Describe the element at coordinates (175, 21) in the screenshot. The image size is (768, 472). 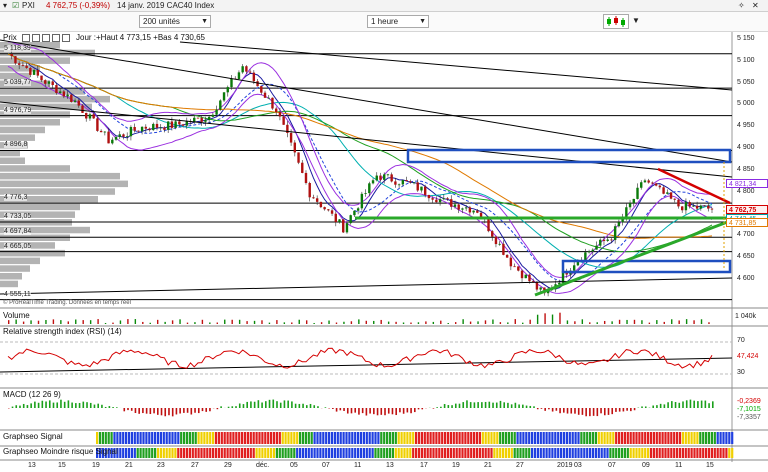
I see `units-select: 200 unités ▼` at that location.